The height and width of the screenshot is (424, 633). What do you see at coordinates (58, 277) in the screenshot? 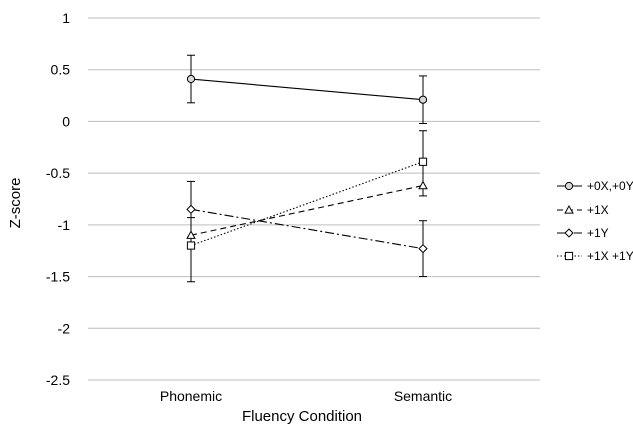
I see `y-tick-label: -1.5` at bounding box center [58, 277].